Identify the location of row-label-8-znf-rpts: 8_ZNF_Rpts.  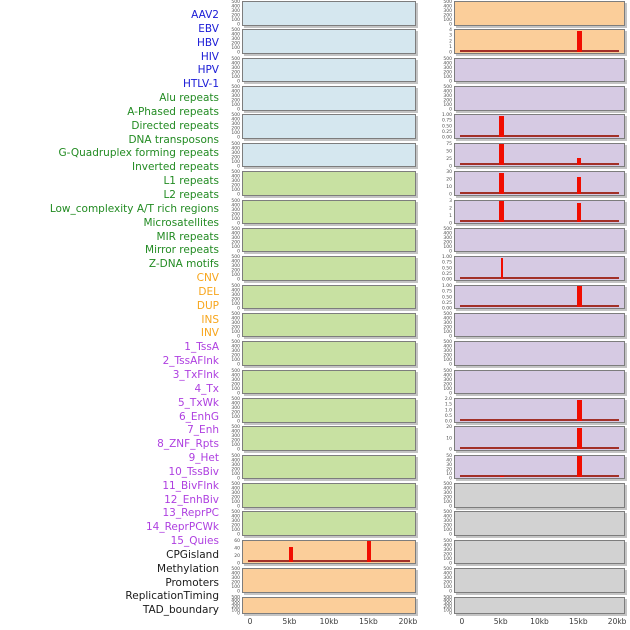
(188, 444).